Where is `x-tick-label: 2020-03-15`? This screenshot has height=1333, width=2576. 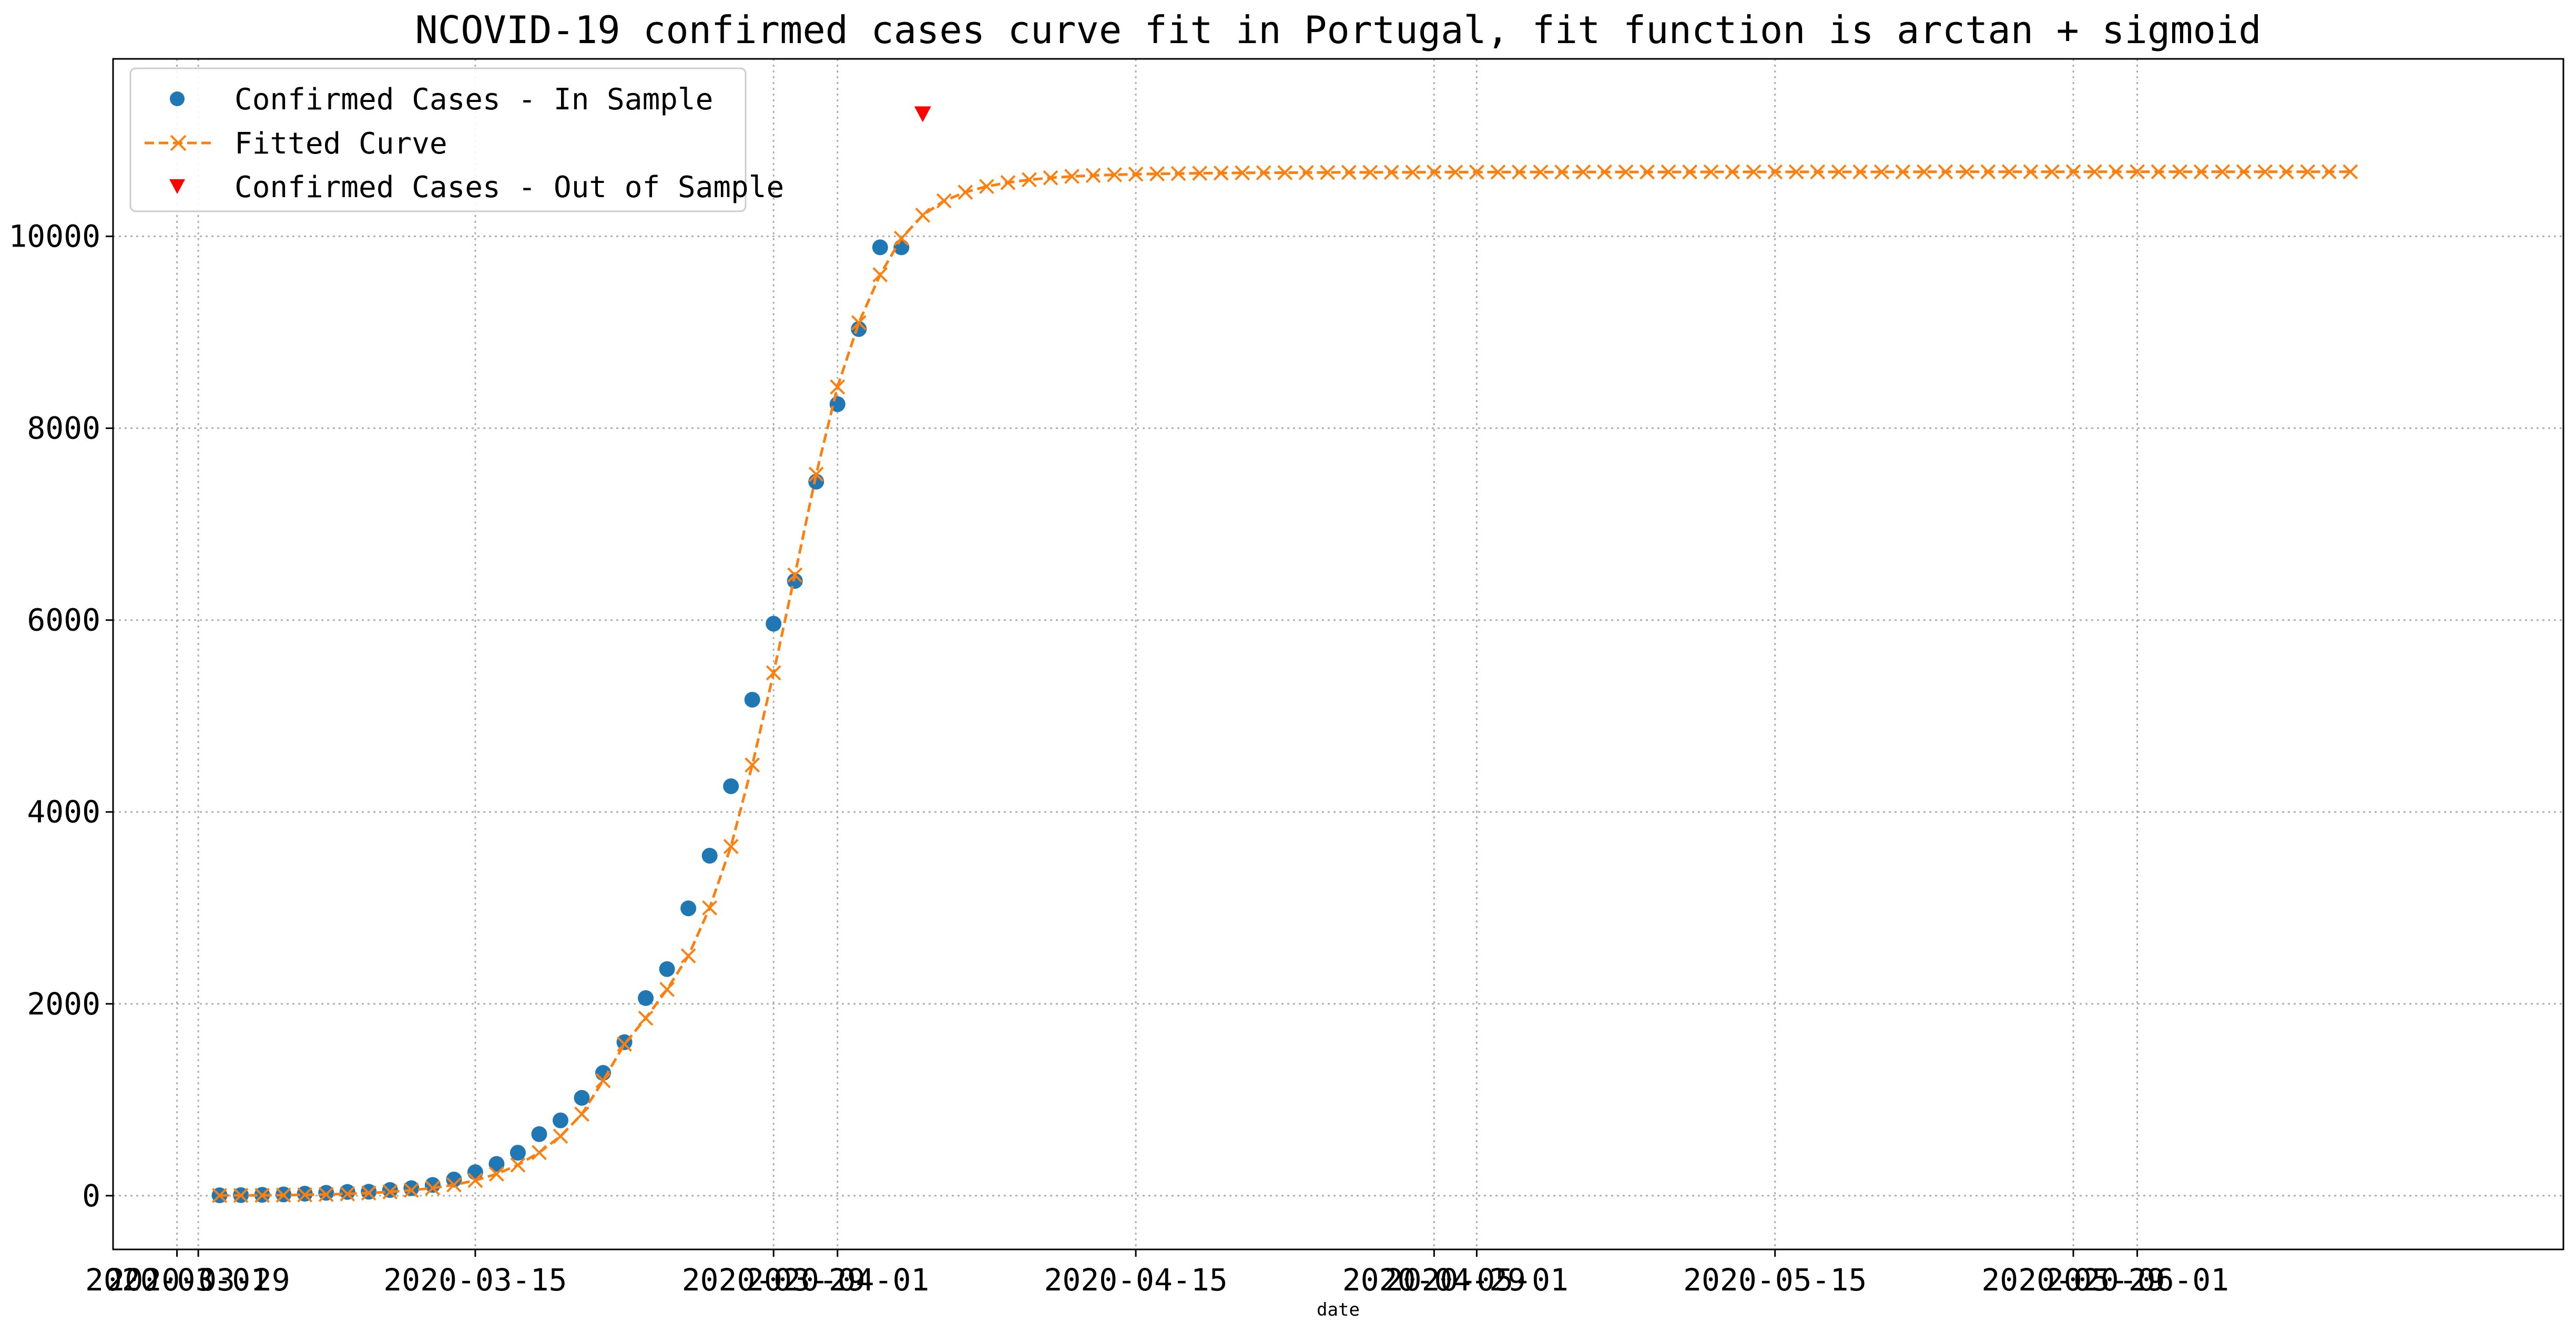
x-tick-label: 2020-03-15 is located at coordinates (475, 1280).